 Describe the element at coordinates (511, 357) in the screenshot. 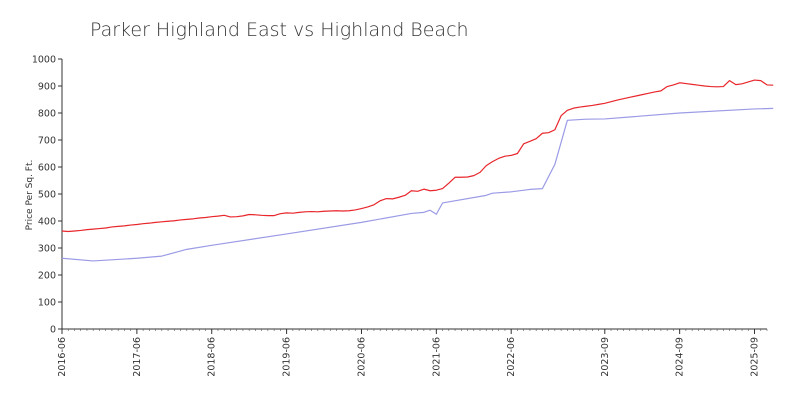

I see `x-tick-label: 2022-06` at that location.